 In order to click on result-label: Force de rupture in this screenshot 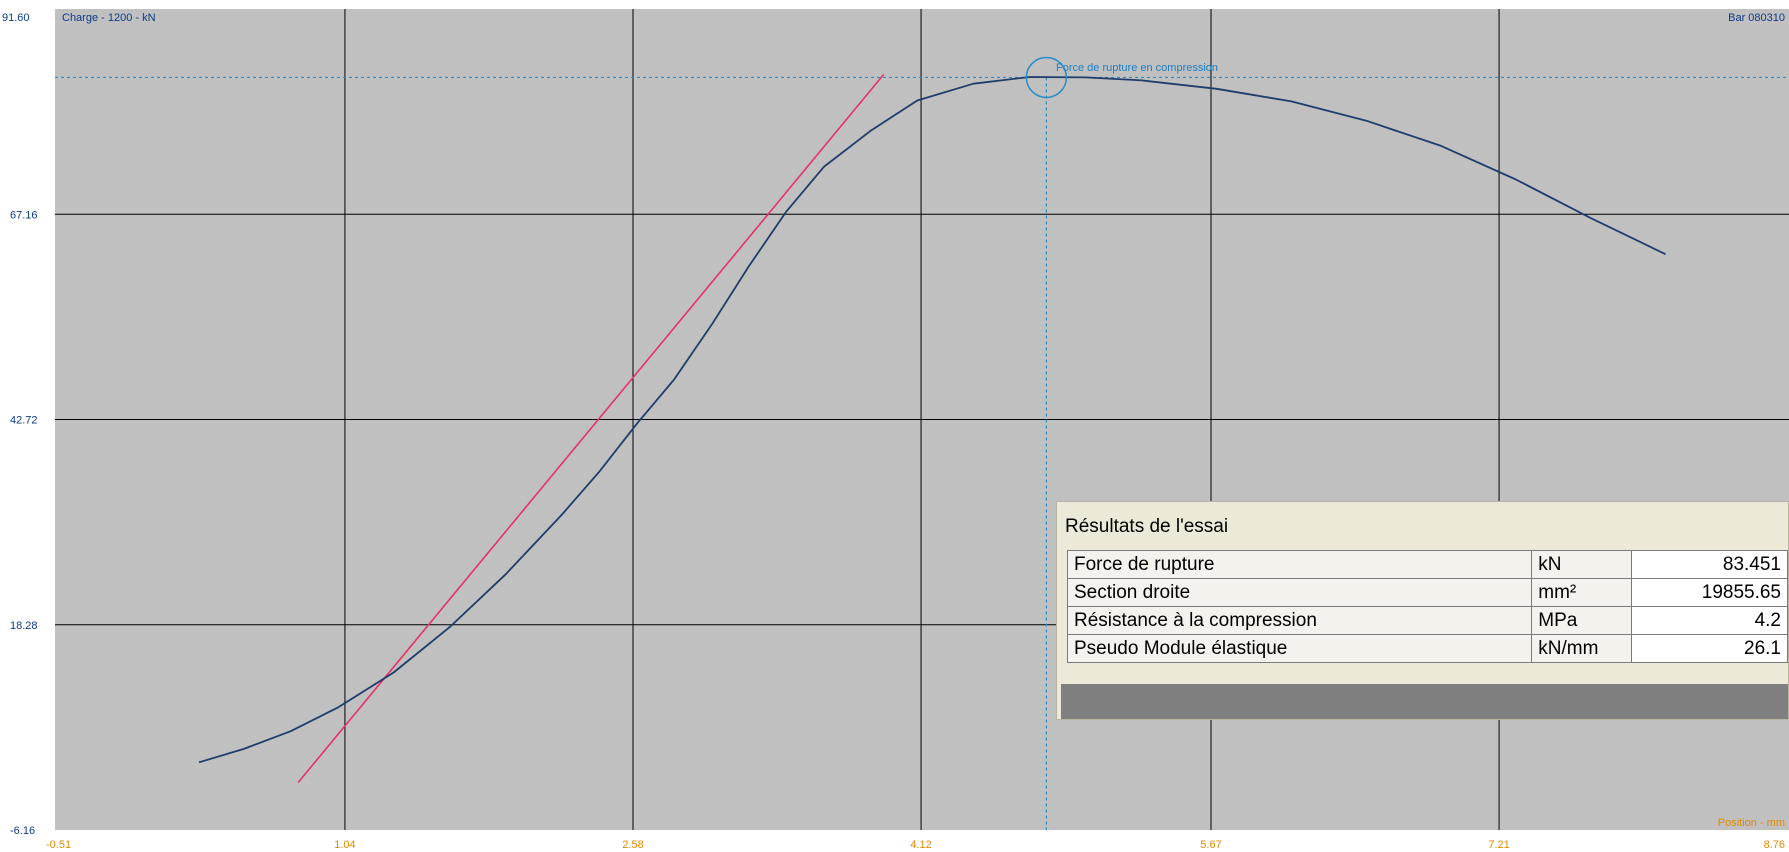, I will do `click(1299, 564)`.